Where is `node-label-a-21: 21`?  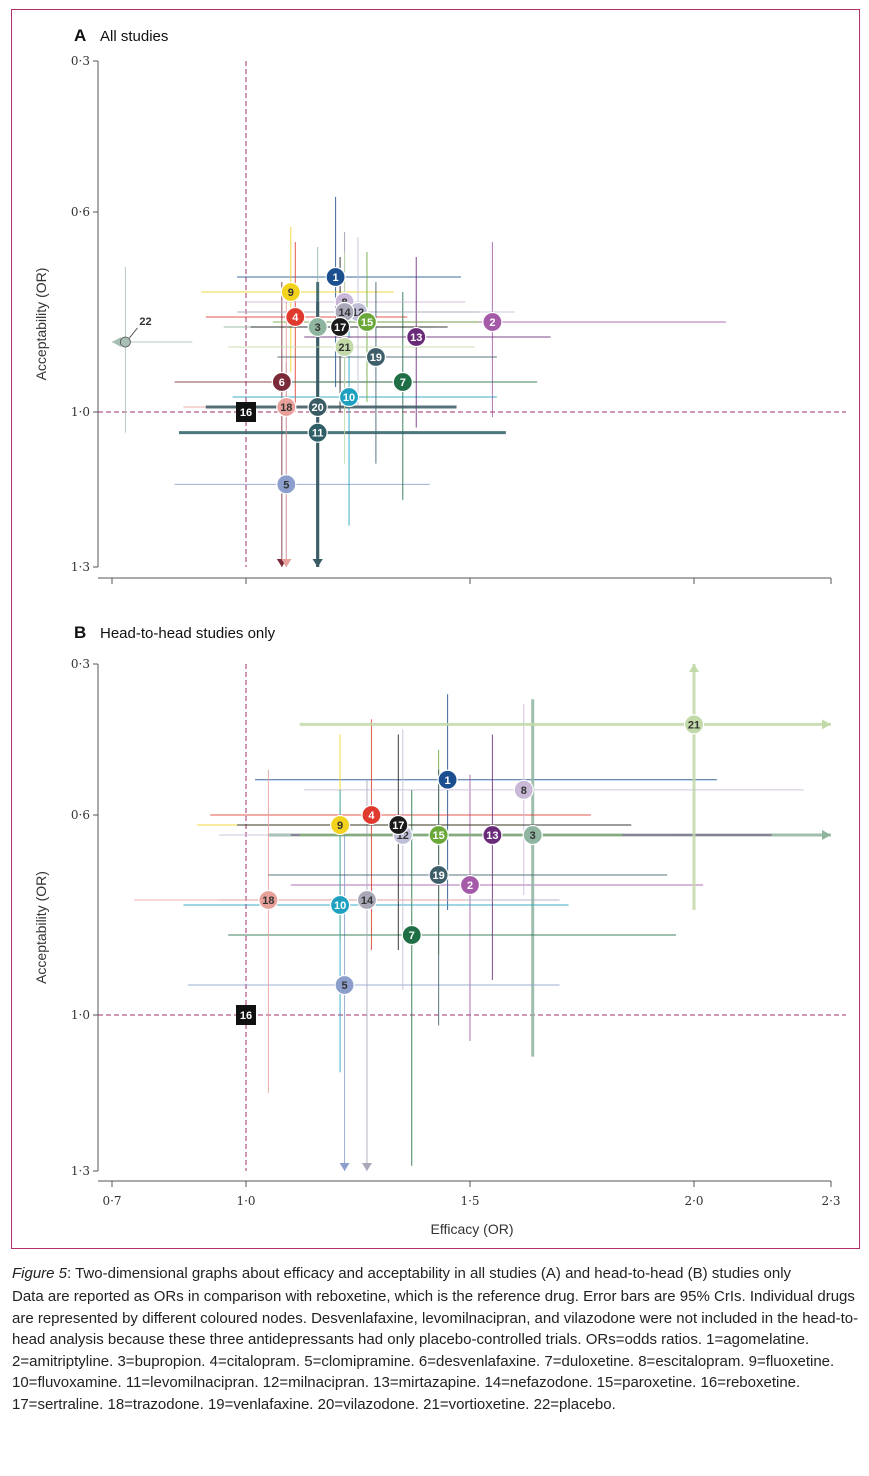
node-label-a-21: 21 is located at coordinates (344, 348).